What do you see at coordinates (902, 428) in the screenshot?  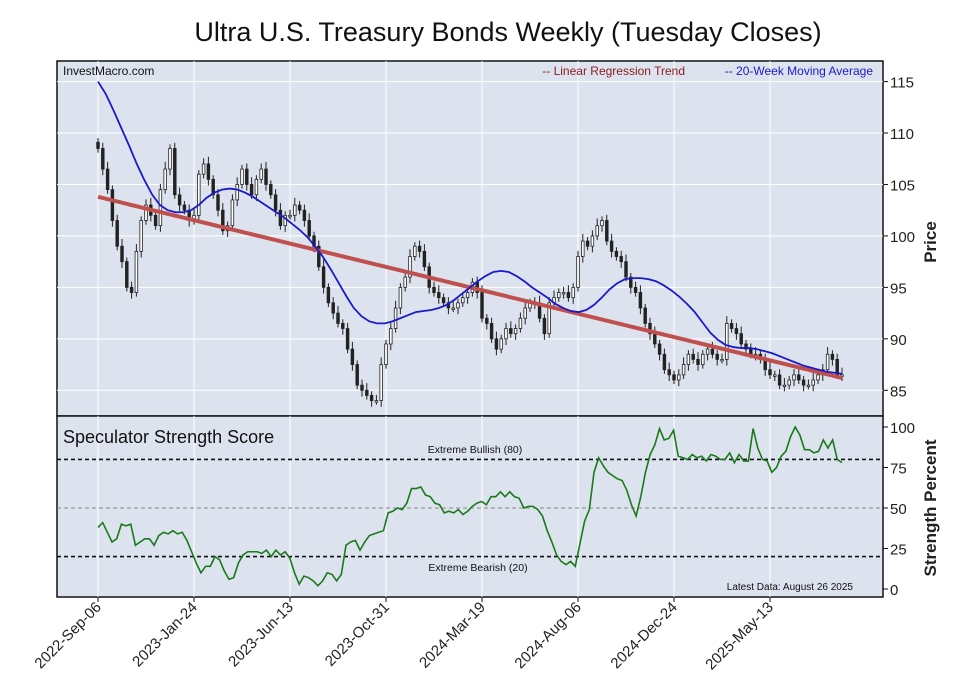 I see `strength-tick-label: 100` at bounding box center [902, 428].